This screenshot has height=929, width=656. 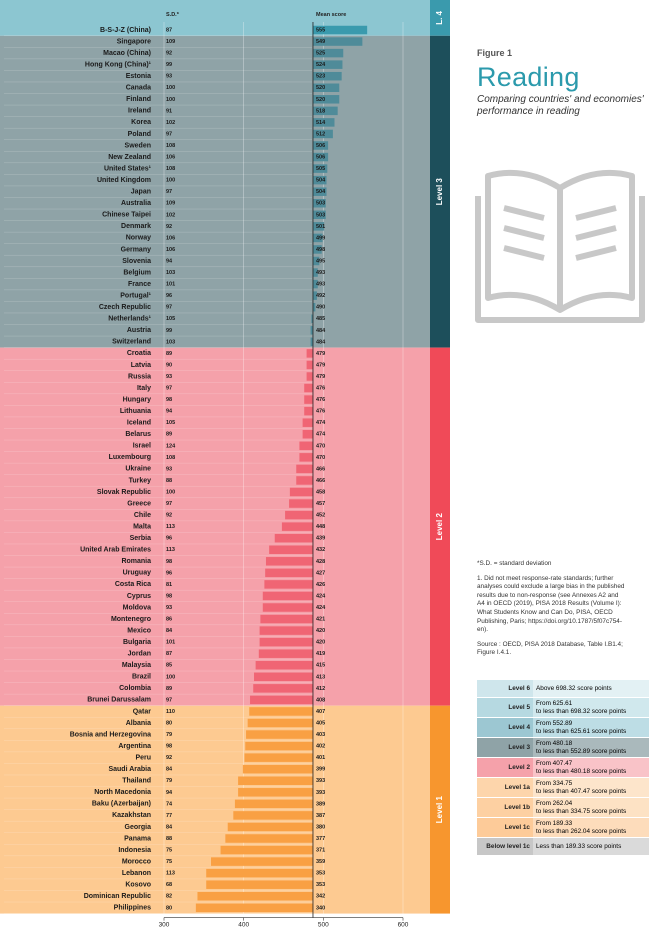 What do you see at coordinates (136, 873) in the screenshot?
I see `category-label: Lebanon` at bounding box center [136, 873].